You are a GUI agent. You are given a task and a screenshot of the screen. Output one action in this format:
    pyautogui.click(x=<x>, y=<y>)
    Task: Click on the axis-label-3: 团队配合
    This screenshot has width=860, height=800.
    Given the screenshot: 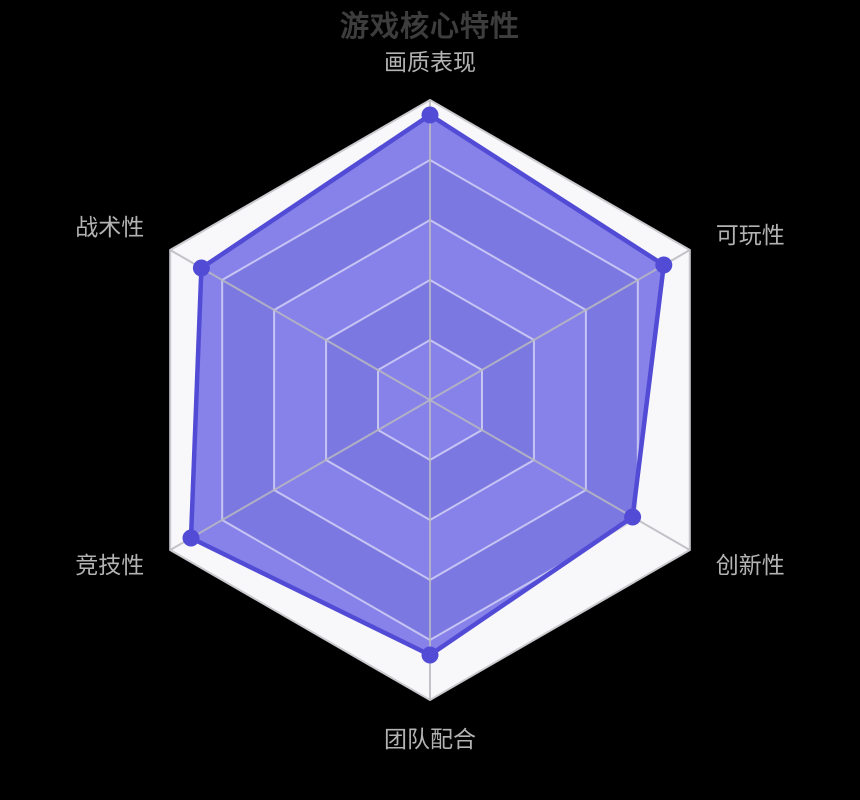 What is the action you would take?
    pyautogui.click(x=430, y=739)
    